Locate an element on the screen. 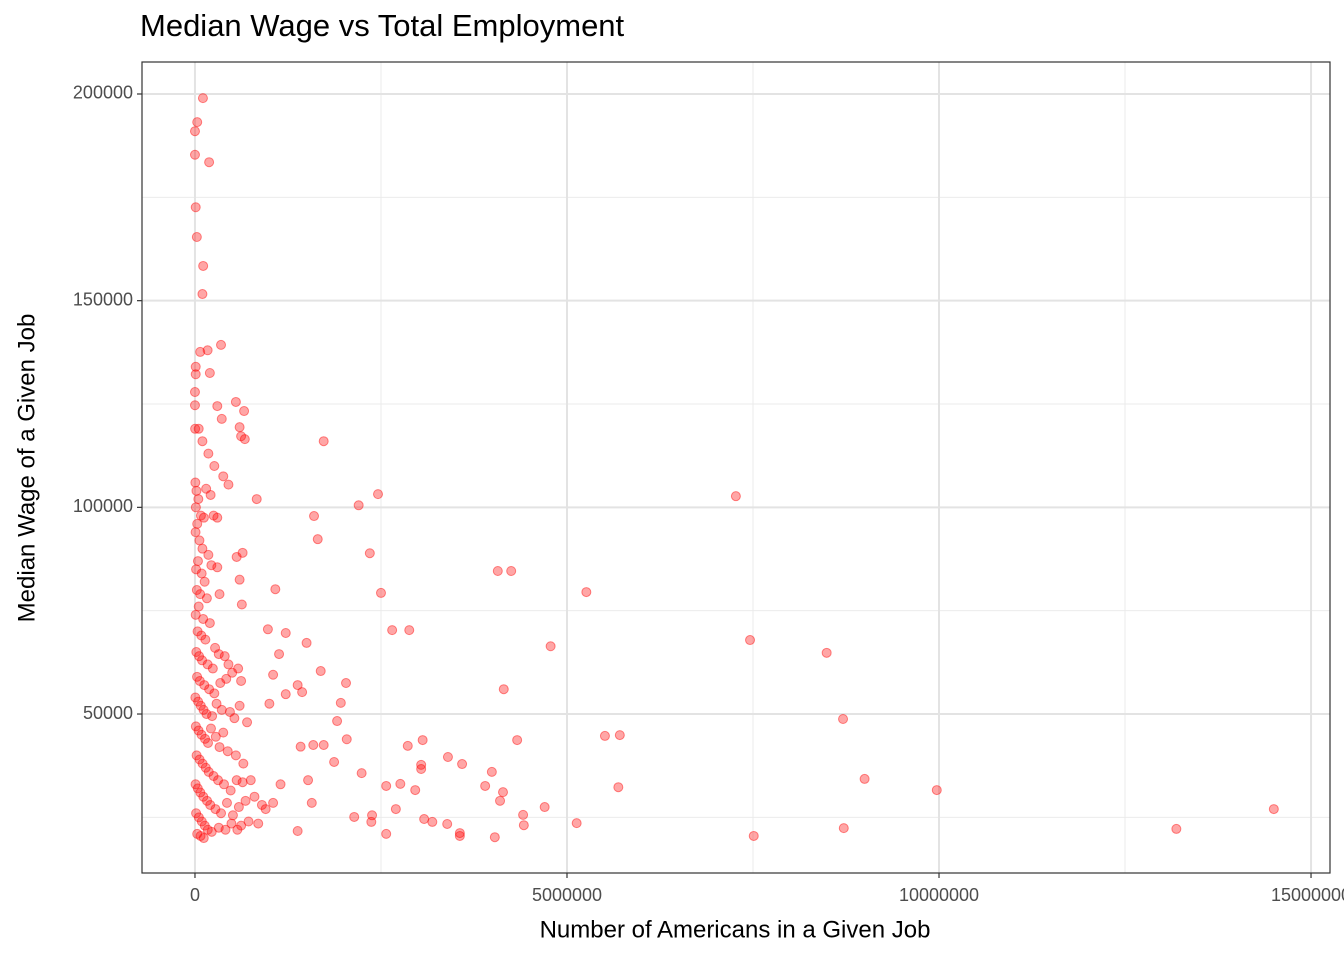 The width and height of the screenshot is (1344, 960). x-tick-label: 0 is located at coordinates (195, 895).